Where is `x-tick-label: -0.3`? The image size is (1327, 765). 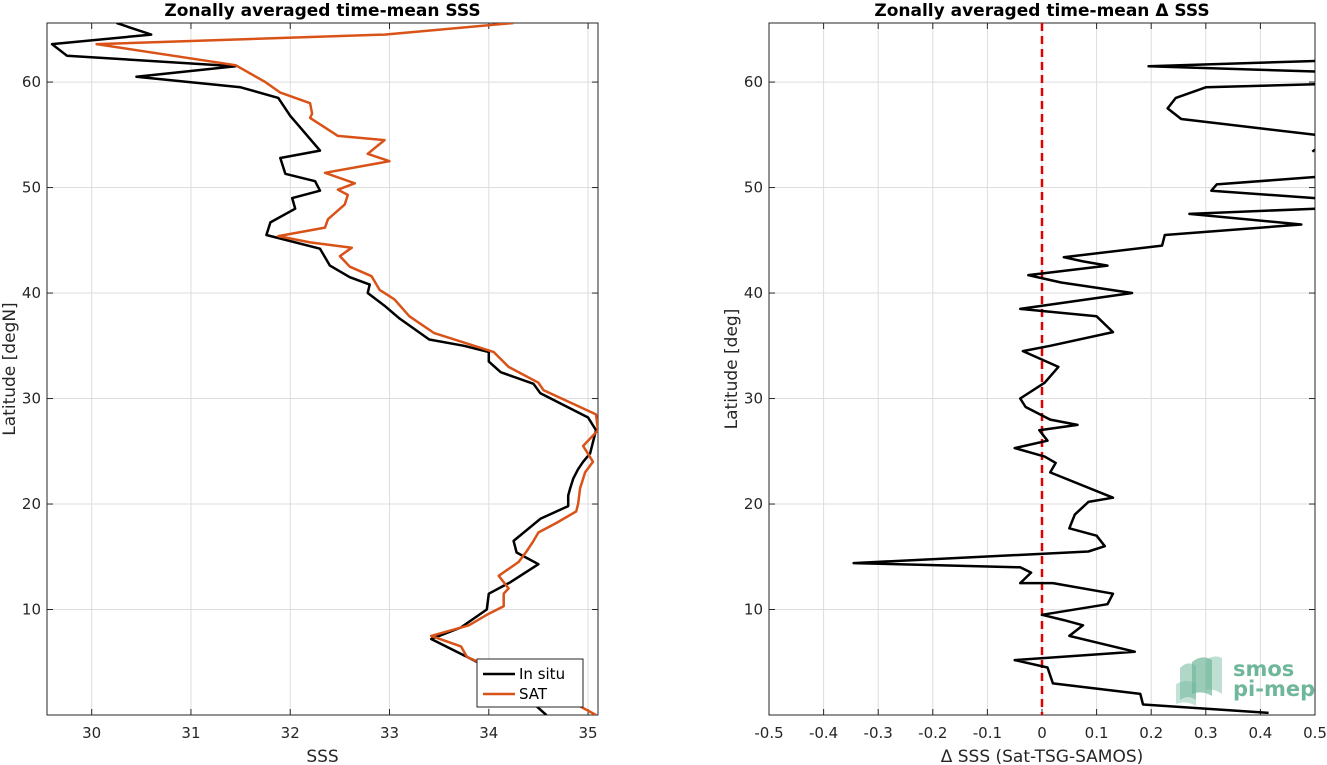
x-tick-label: -0.3 is located at coordinates (878, 733).